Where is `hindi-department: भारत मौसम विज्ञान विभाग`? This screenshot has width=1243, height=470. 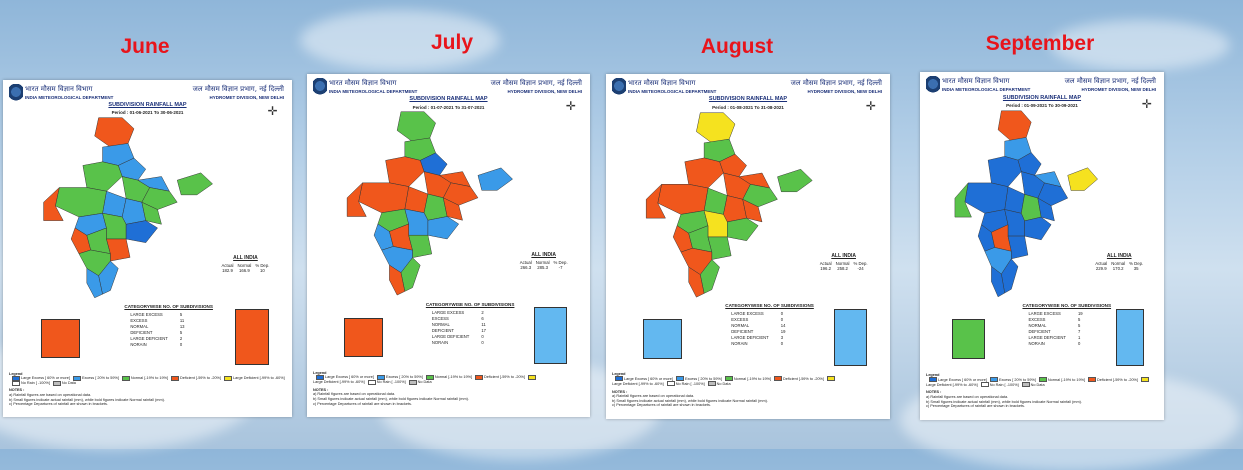 hindi-department: भारत मौसम विज्ञान विभाग is located at coordinates (662, 83).